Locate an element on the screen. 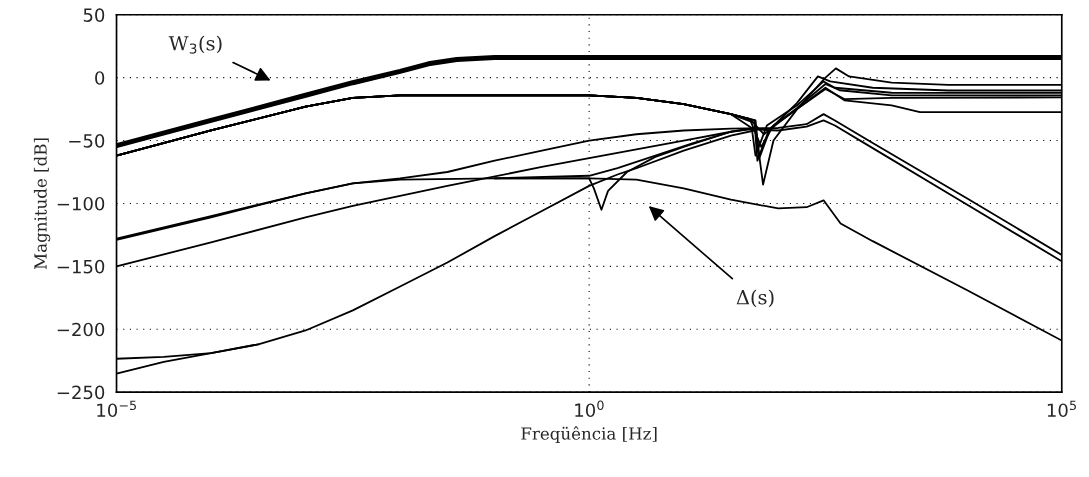 This screenshot has width=1089, height=477. x-axis-title: Freqüência [Hz] is located at coordinates (589, 435).